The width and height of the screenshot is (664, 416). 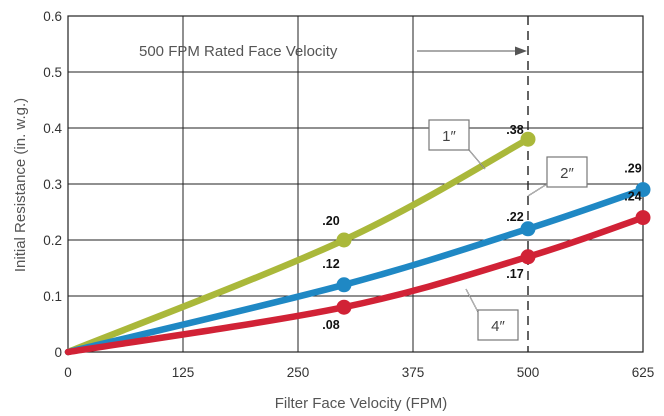 What do you see at coordinates (514, 130) in the screenshot?
I see `data-label: .38` at bounding box center [514, 130].